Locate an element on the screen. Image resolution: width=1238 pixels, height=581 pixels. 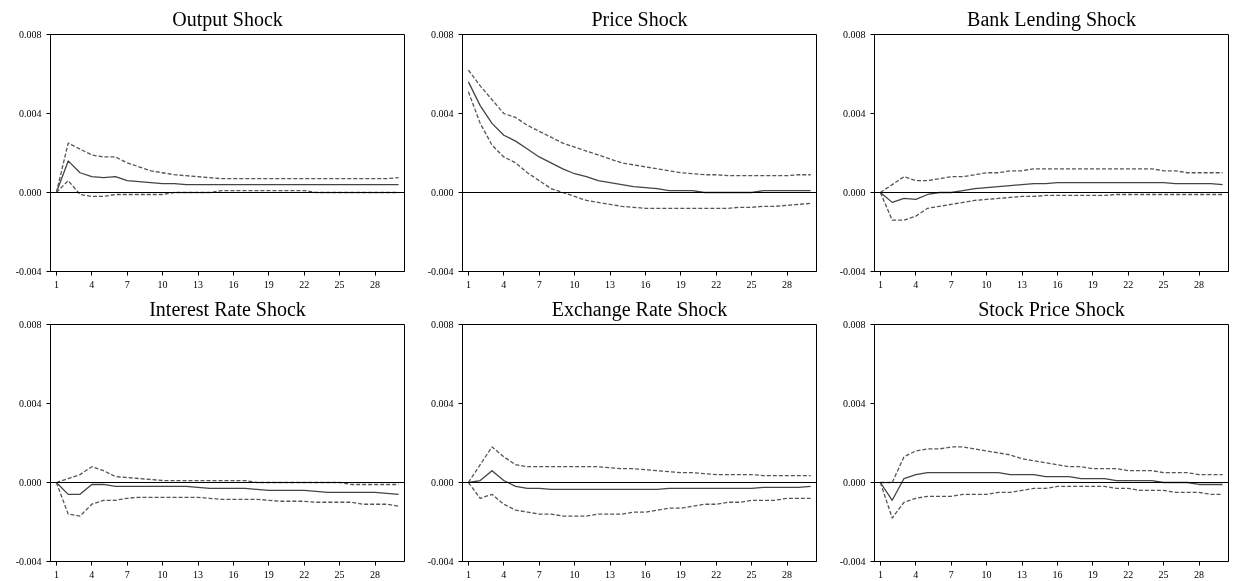
chart-title: Price Shock is located at coordinates (639, 18).